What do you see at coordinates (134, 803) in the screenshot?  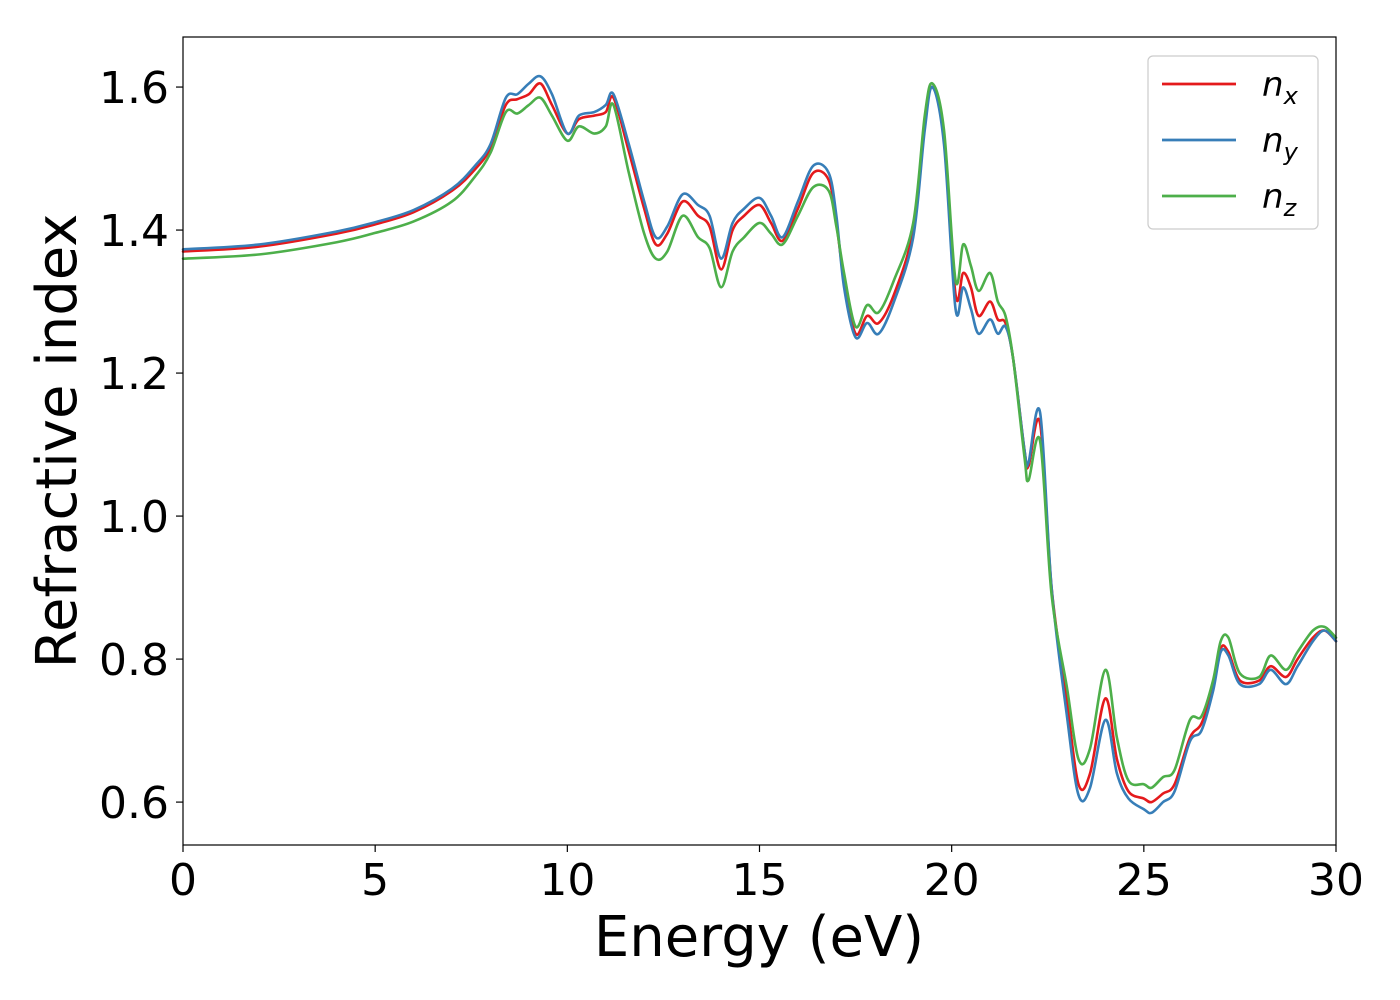 I see `y-tick-label: 0.6` at bounding box center [134, 803].